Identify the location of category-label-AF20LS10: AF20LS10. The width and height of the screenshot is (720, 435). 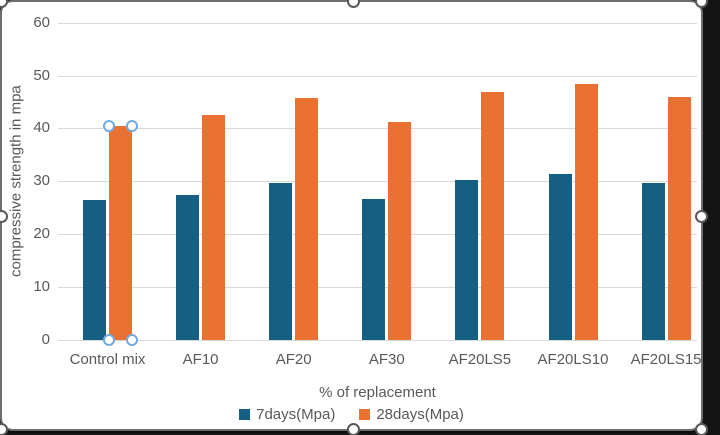
(573, 359).